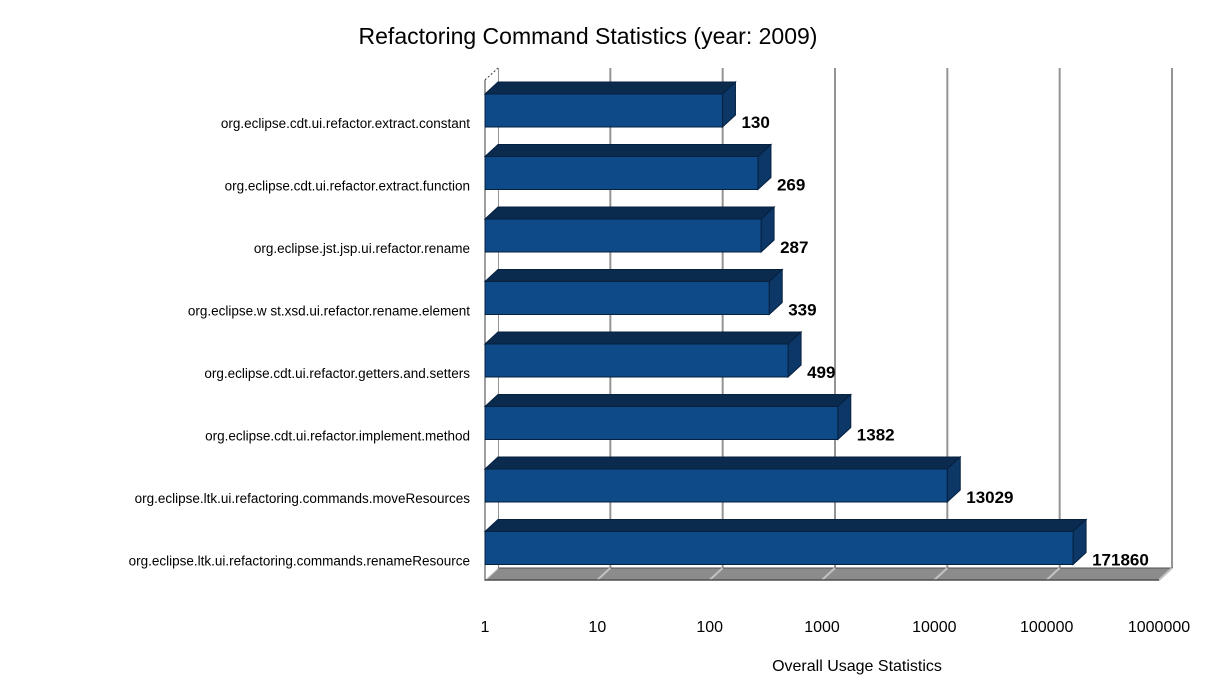 The width and height of the screenshot is (1219, 687). Describe the element at coordinates (709, 627) in the screenshot. I see `x-tick-label: 100` at that location.